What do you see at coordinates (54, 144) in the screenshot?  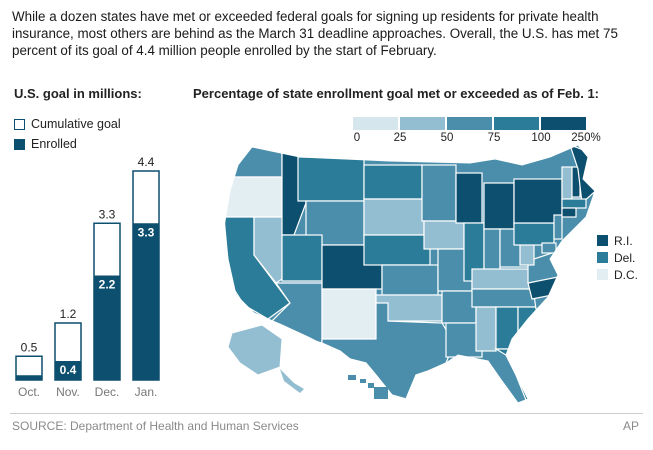 I see `legend-label-enrolled: Enrolled` at bounding box center [54, 144].